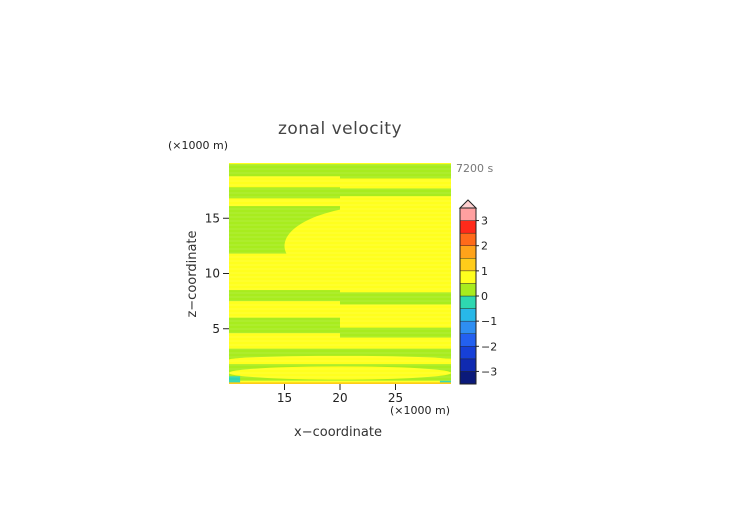 Image resolution: width=752 pixels, height=532 pixels. Describe the element at coordinates (477, 292) in the screenshot. I see `colorbar: 3 2 1 0 −1 −2 −3` at that location.